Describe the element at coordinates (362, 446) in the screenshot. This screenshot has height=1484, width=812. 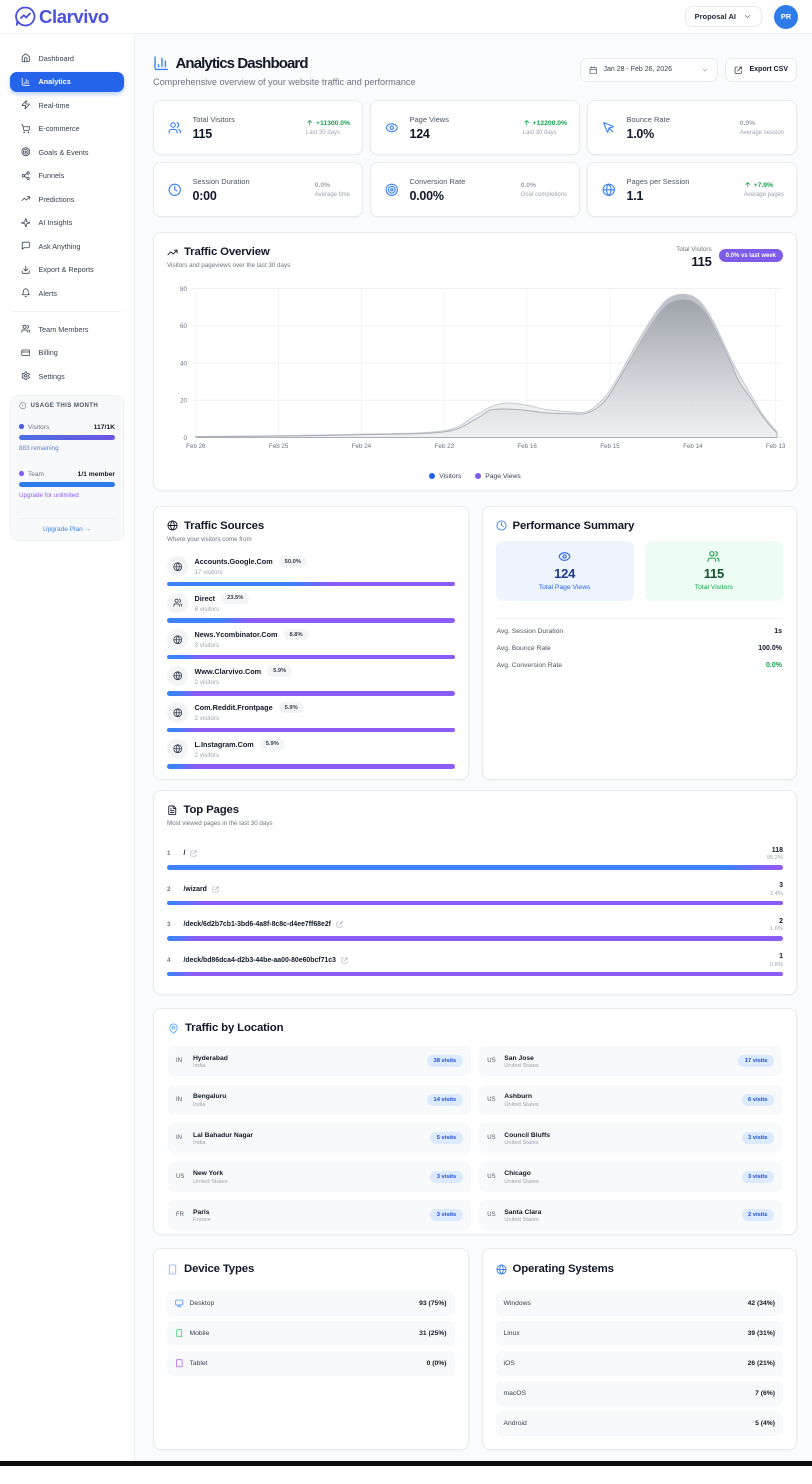
I see `svg-text: Feb 24` at that location.